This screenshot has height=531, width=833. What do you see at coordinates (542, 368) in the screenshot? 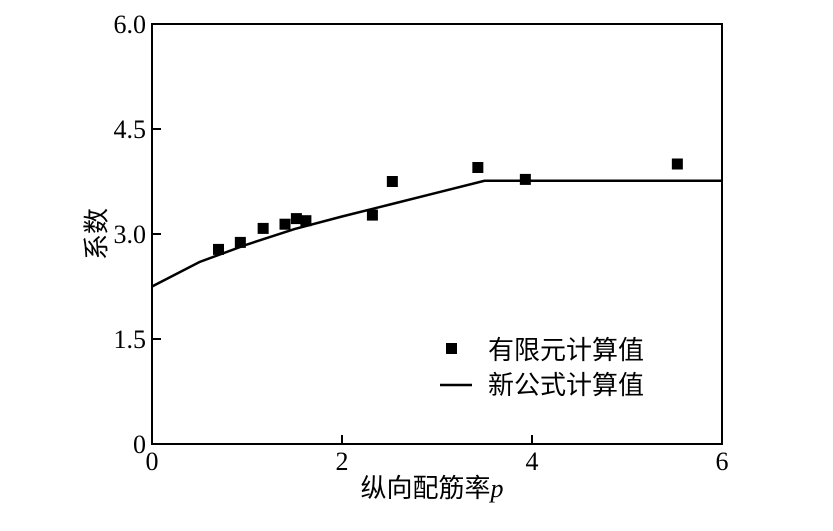
I see `legend: 有限元计算值 新公式计算值` at bounding box center [542, 368].